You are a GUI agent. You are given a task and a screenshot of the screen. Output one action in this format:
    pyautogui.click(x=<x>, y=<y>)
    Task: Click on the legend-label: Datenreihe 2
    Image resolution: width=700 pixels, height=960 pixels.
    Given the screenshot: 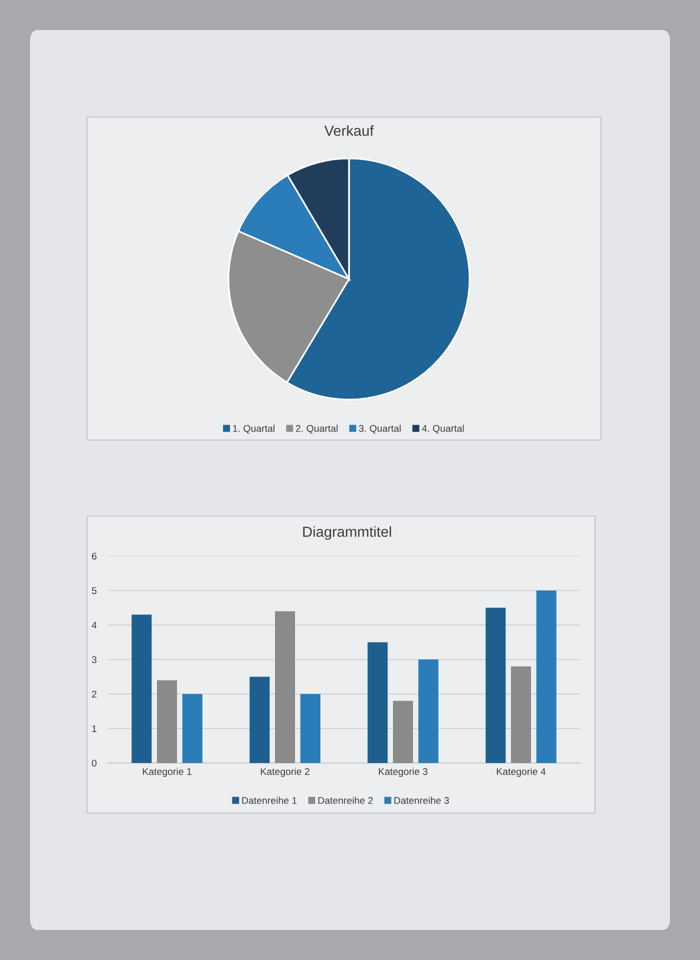 What is the action you would take?
    pyautogui.click(x=345, y=800)
    